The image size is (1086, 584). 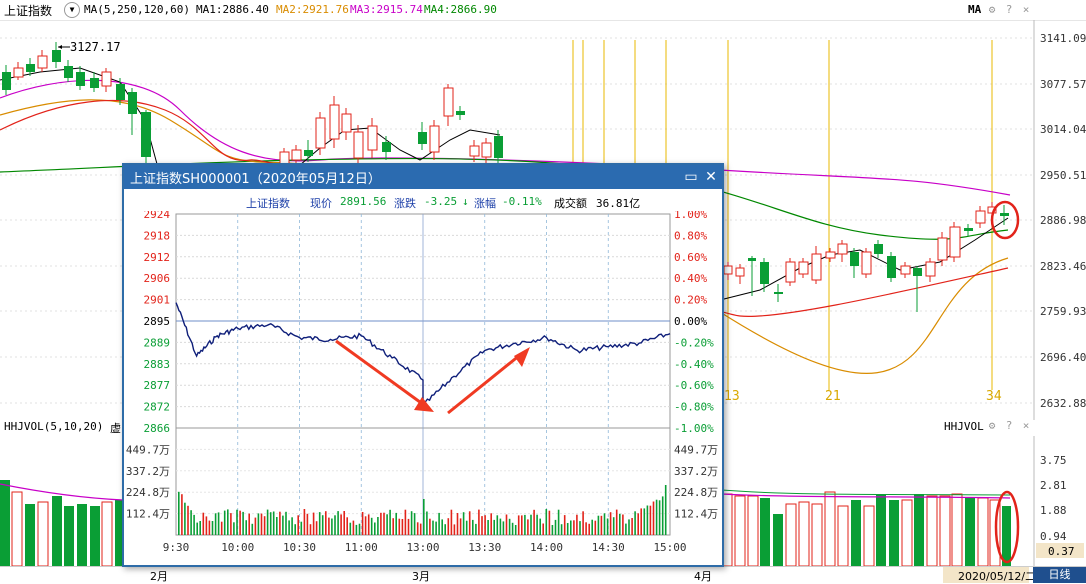 What do you see at coordinates (997, 576) in the screenshot?
I see `current-date: 2020/05/12/二` at bounding box center [997, 576].